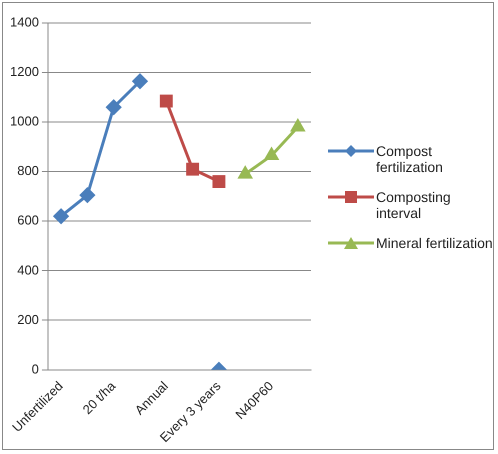 The width and height of the screenshot is (498, 454). Describe the element at coordinates (435, 243) in the screenshot. I see `legend-label: Mineral fertilization` at that location.